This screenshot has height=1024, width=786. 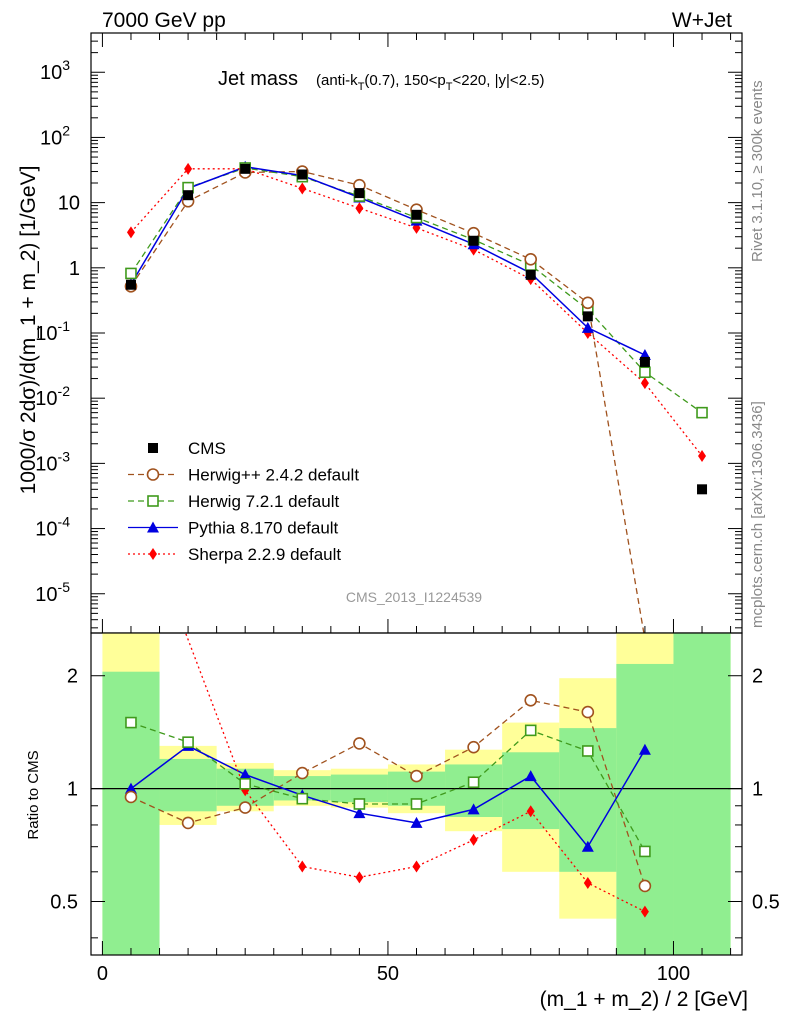 What do you see at coordinates (757, 790) in the screenshot?
I see `ratio-y-tick-label-right: 1` at bounding box center [757, 790].